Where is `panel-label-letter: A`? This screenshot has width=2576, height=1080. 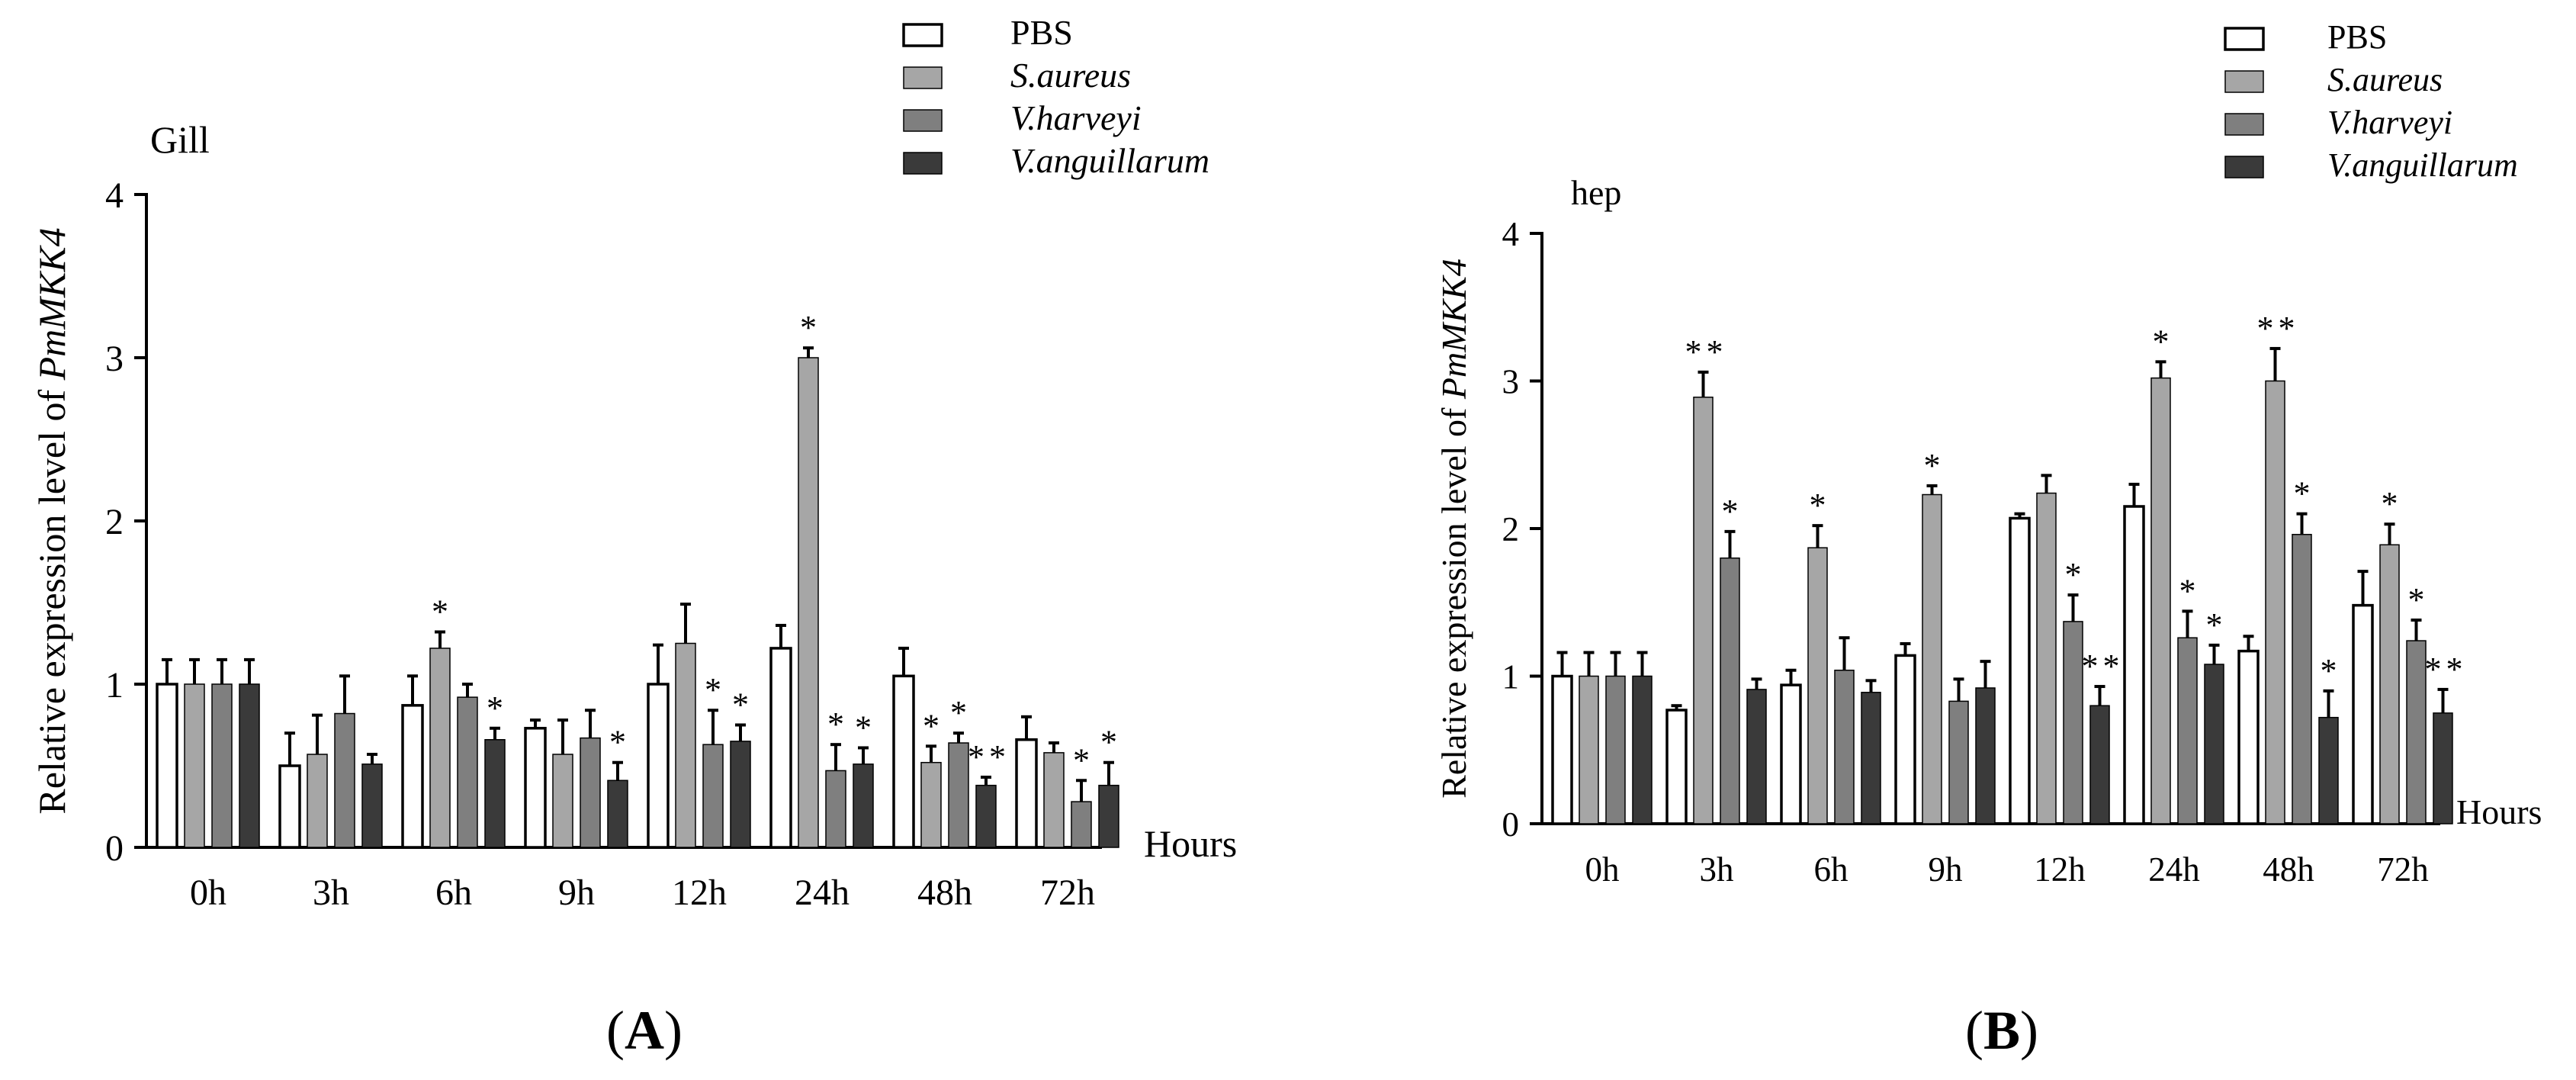 panel-label-letter: A is located at coordinates (644, 1030).